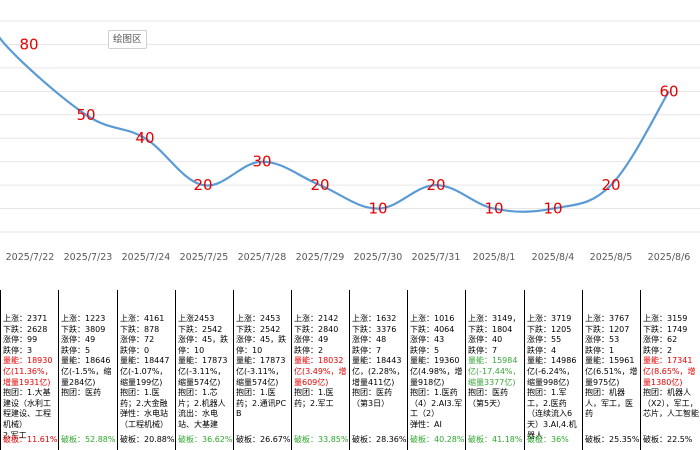  I want to click on theme-text: 抱团：1.大基建设（水利工程建设、工程机械）, so click(27, 408).